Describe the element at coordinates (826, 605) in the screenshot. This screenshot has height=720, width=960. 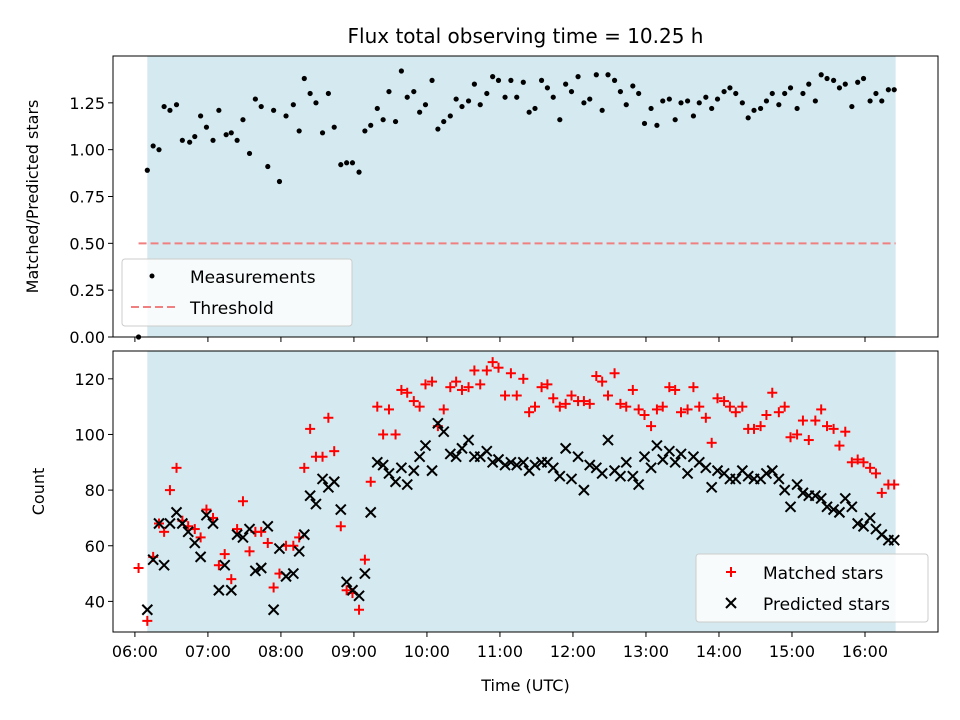
I see `legend-predicted-label: Predicted stars` at that location.